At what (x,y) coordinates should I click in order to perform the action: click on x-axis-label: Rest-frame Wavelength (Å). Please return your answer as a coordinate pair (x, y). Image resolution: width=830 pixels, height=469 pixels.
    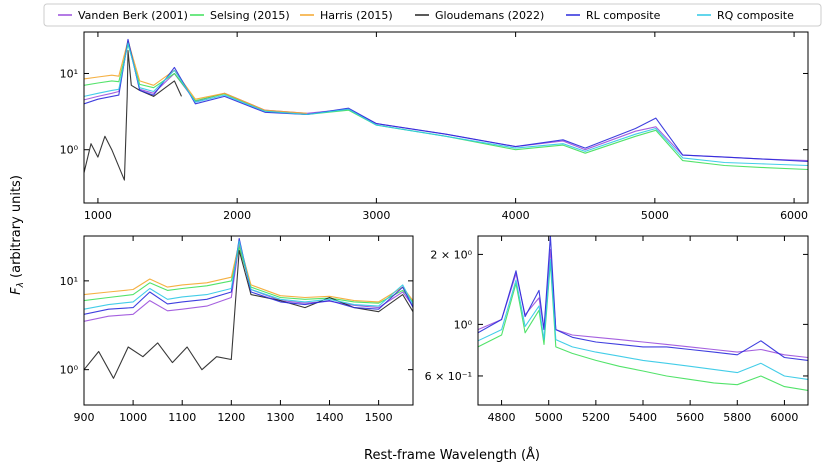
    Looking at the image, I should click on (452, 455).